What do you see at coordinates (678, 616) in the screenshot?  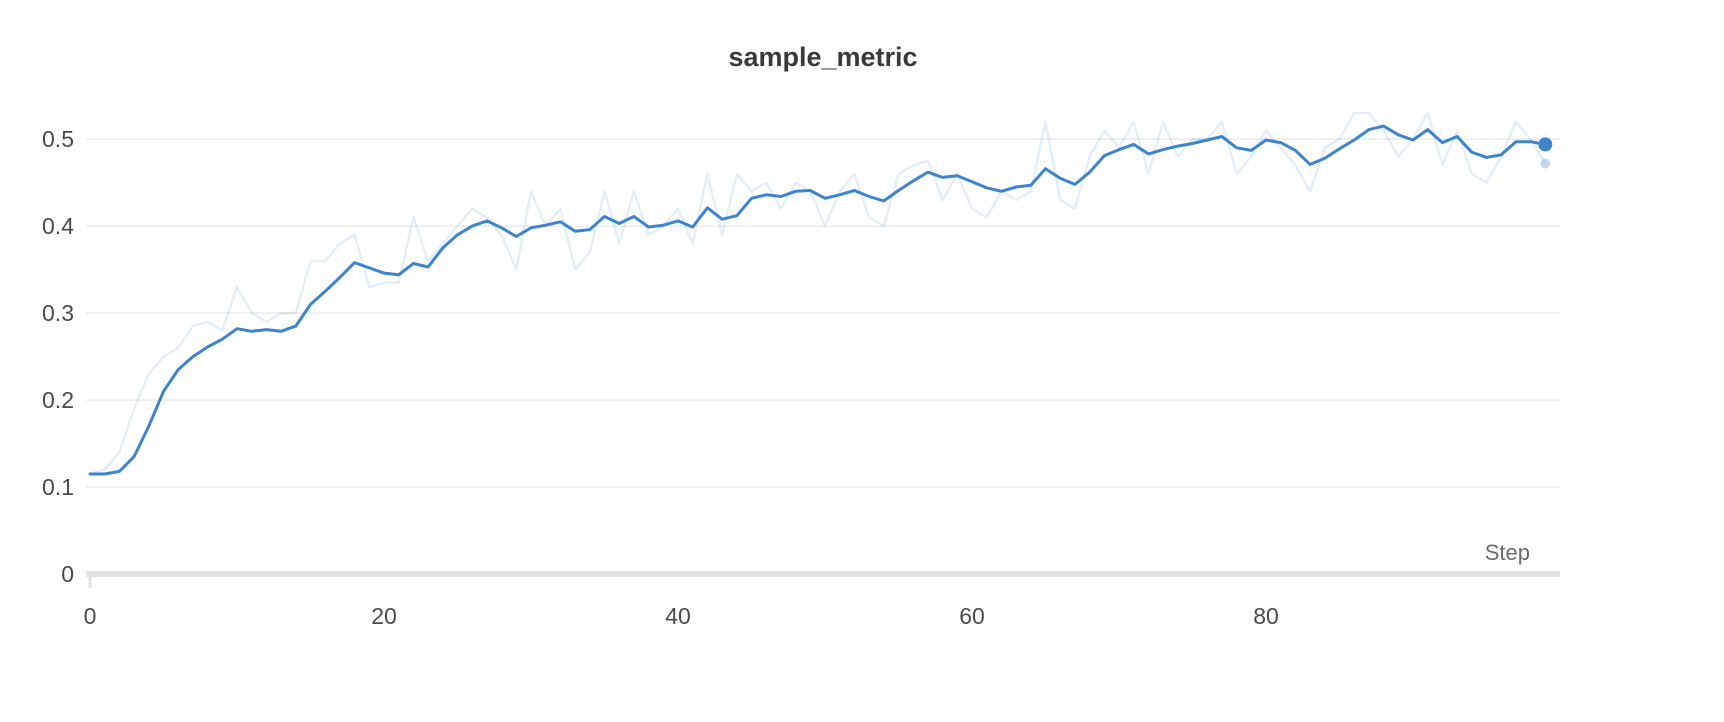 I see `x-tick-label: 40` at bounding box center [678, 616].